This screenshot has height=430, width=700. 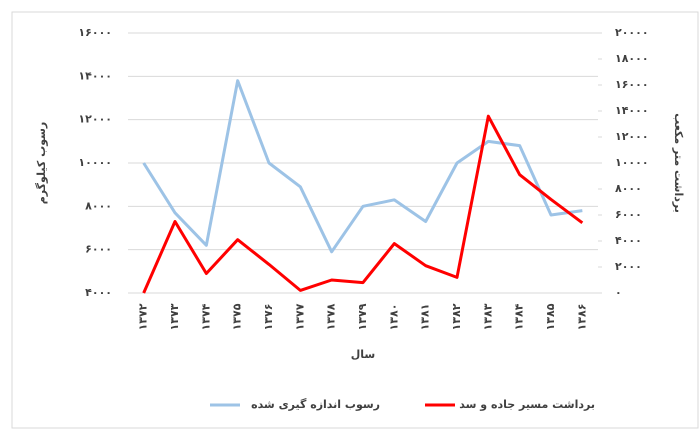 What do you see at coordinates (678, 163) in the screenshot?
I see `y2-axis-title: برداشت متر مکعب` at bounding box center [678, 163].